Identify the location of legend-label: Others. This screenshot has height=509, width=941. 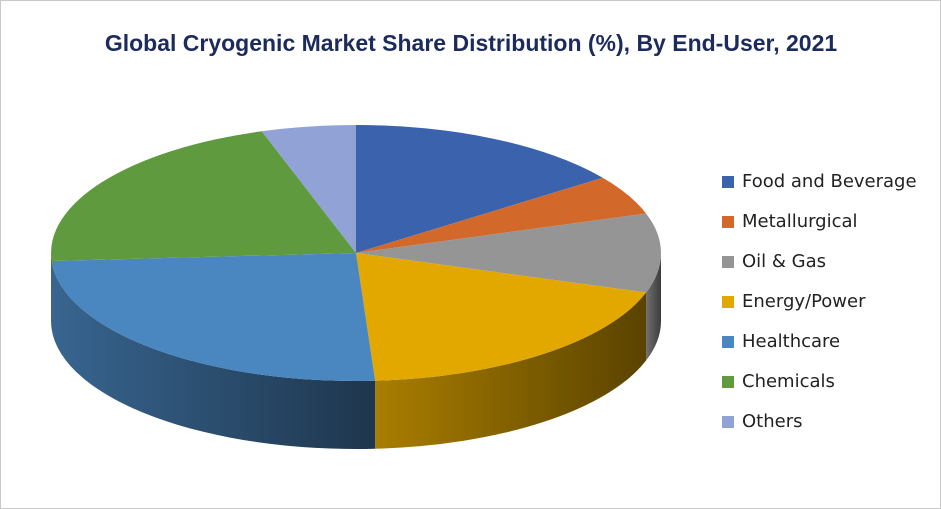
(772, 421).